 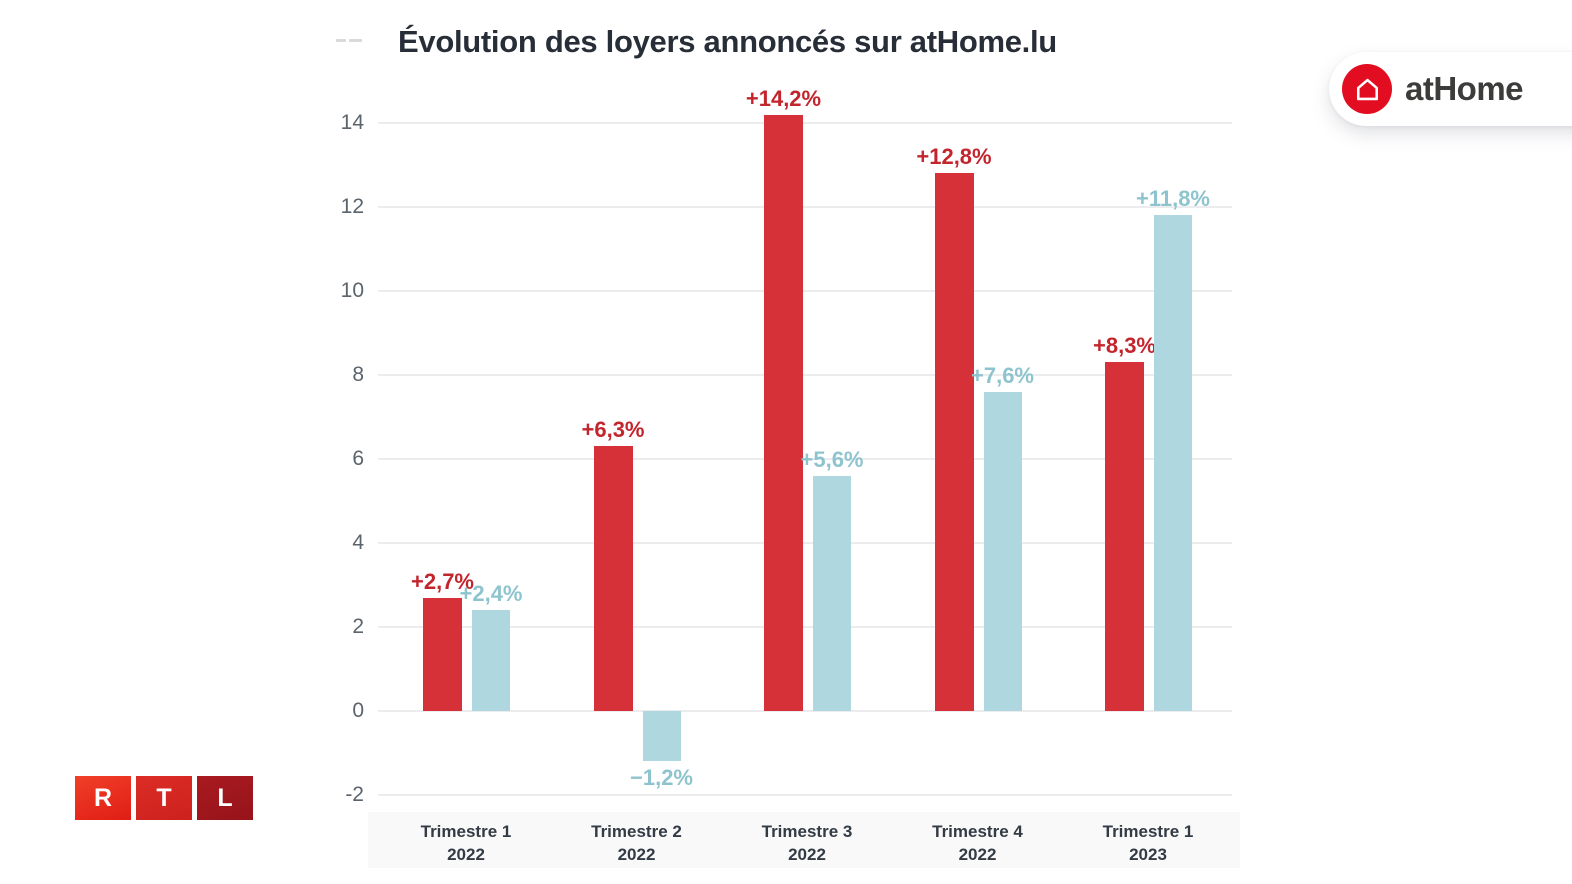 What do you see at coordinates (805, 795) in the screenshot?
I see `gridline--2` at bounding box center [805, 795].